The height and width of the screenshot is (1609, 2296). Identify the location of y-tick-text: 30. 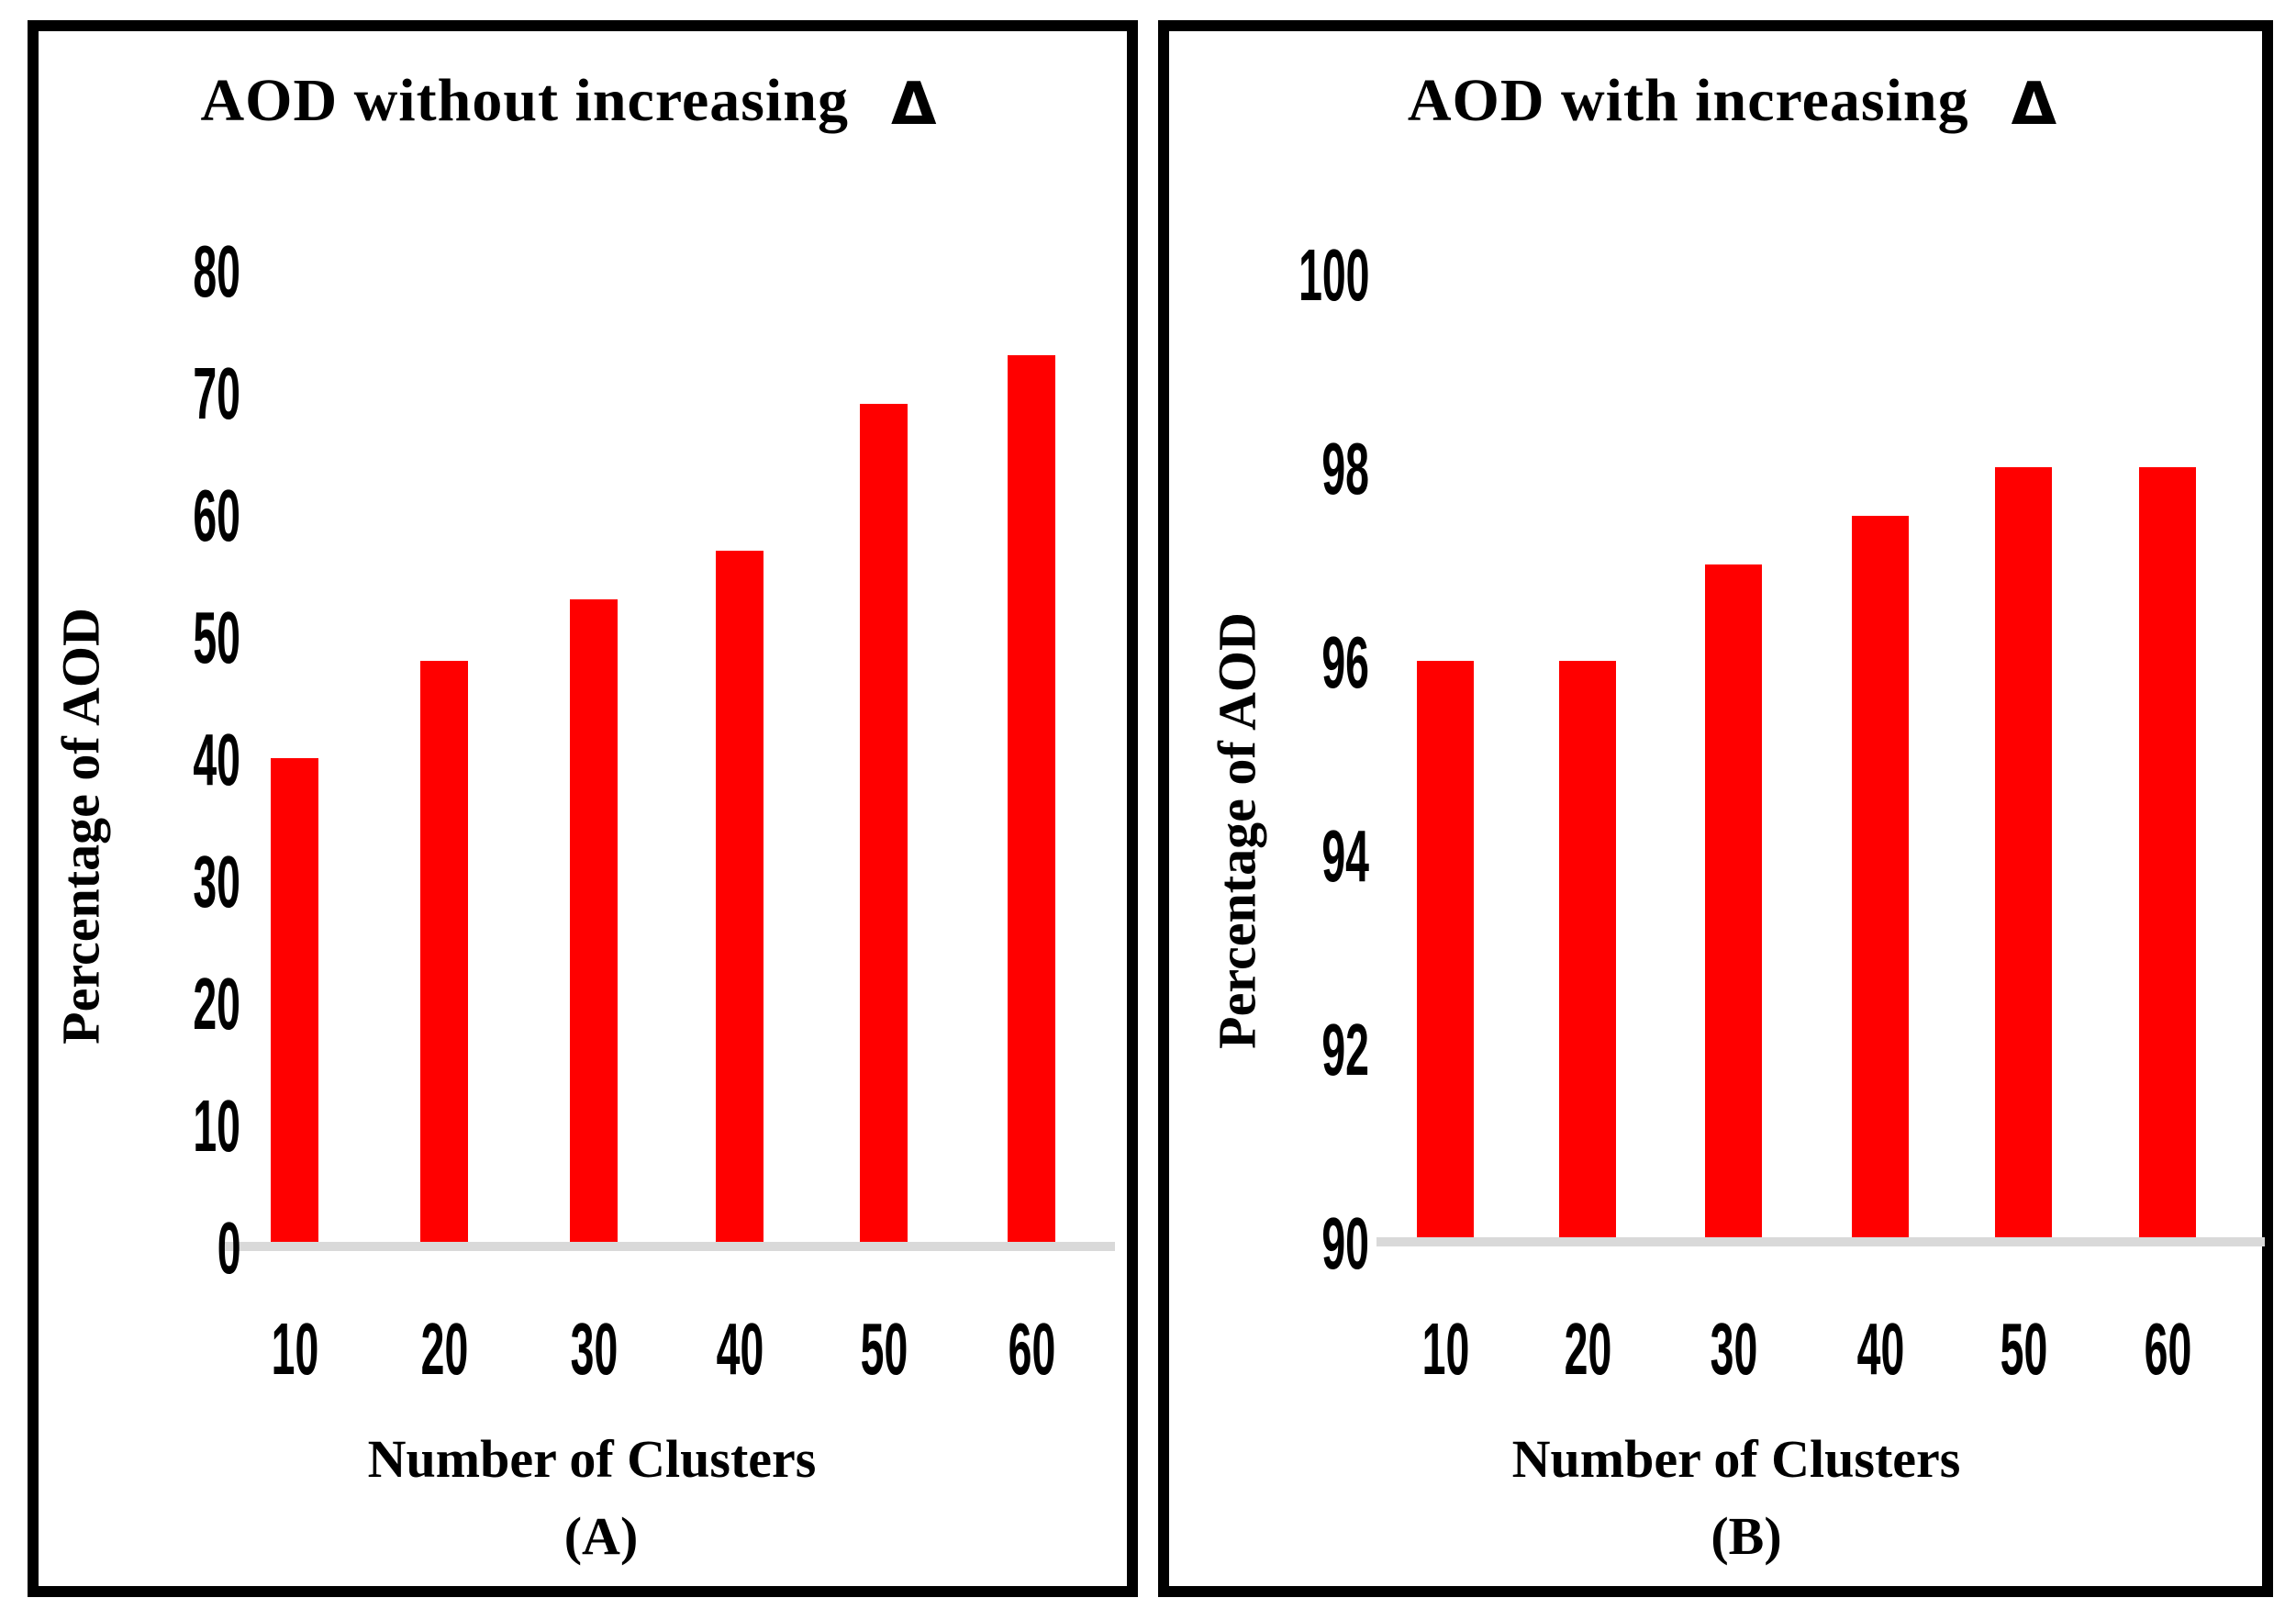
(216, 881).